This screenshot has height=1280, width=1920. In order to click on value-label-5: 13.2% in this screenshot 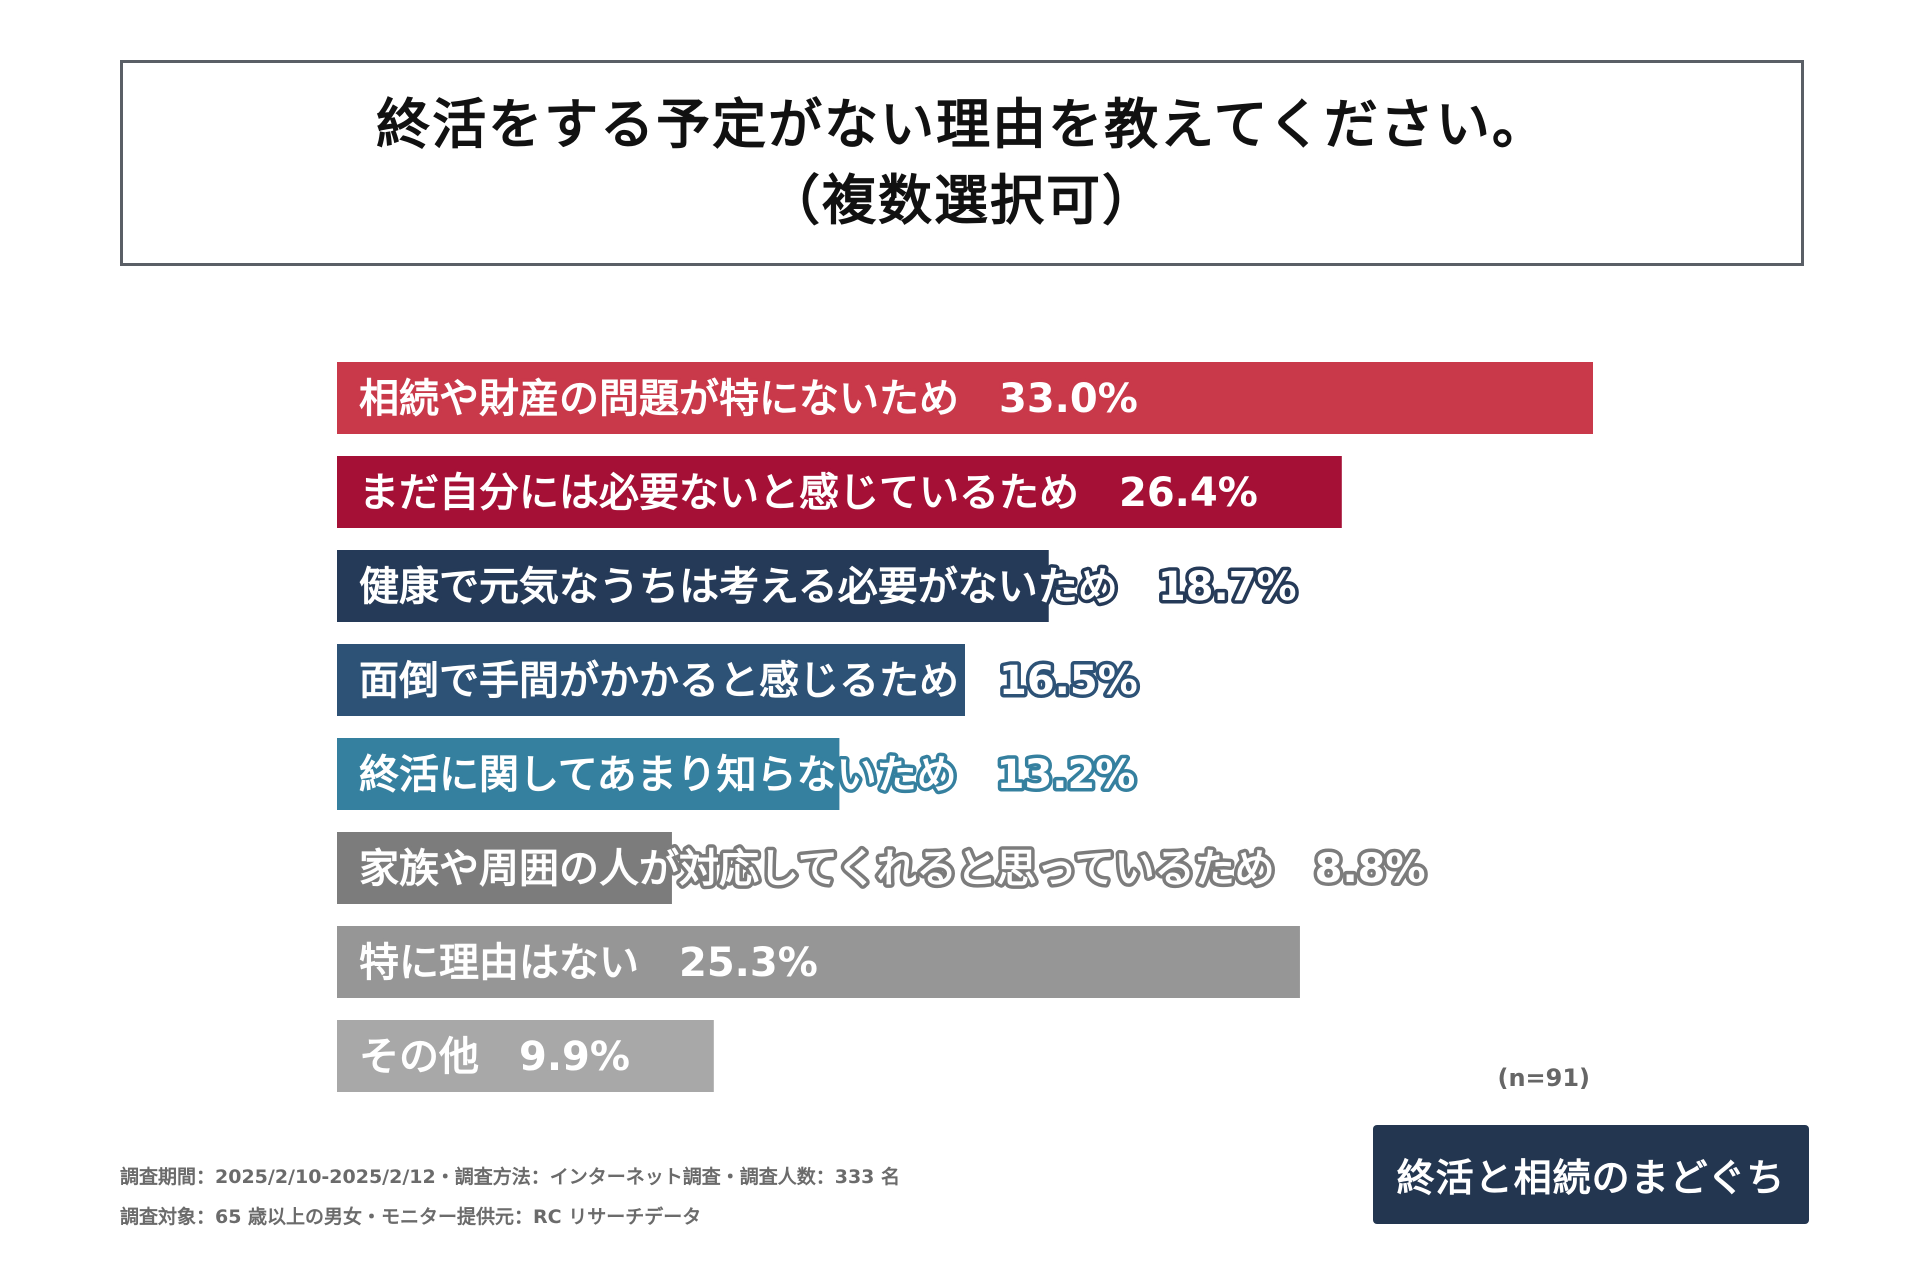, I will do `click(1066, 775)`.